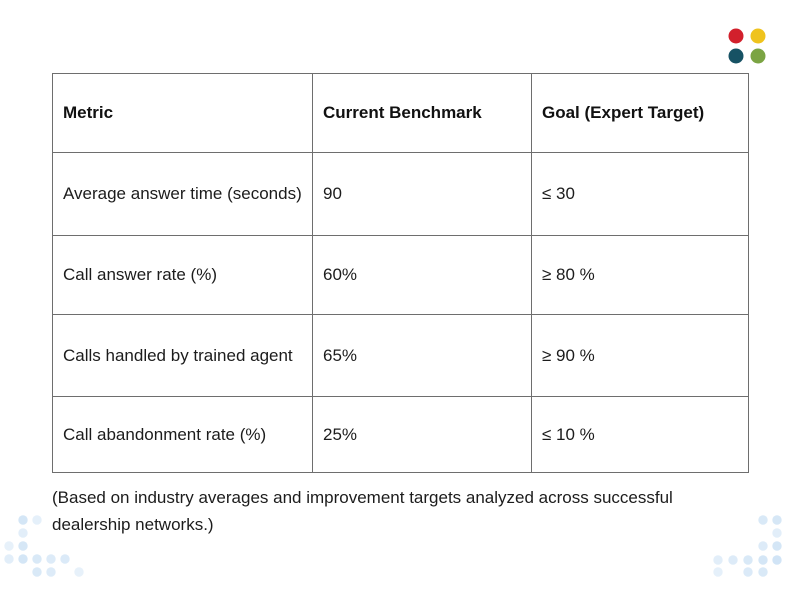 The width and height of the screenshot is (800, 600). Describe the element at coordinates (182, 355) in the screenshot. I see `cell-metric: Calls handled by trained agent` at that location.